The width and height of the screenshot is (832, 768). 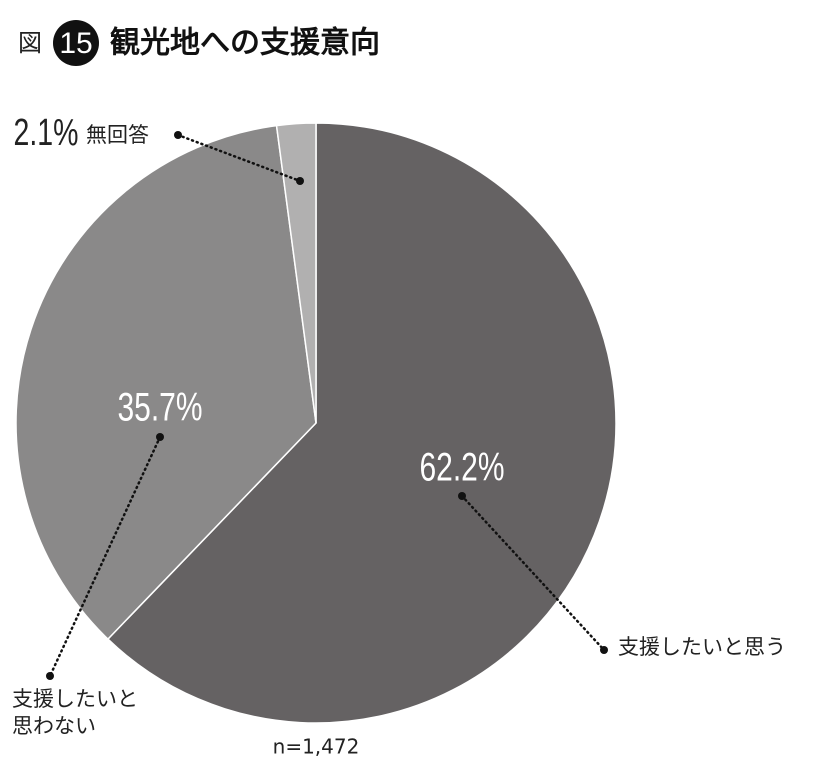 I want to click on figure-number: 15, so click(x=75, y=43).